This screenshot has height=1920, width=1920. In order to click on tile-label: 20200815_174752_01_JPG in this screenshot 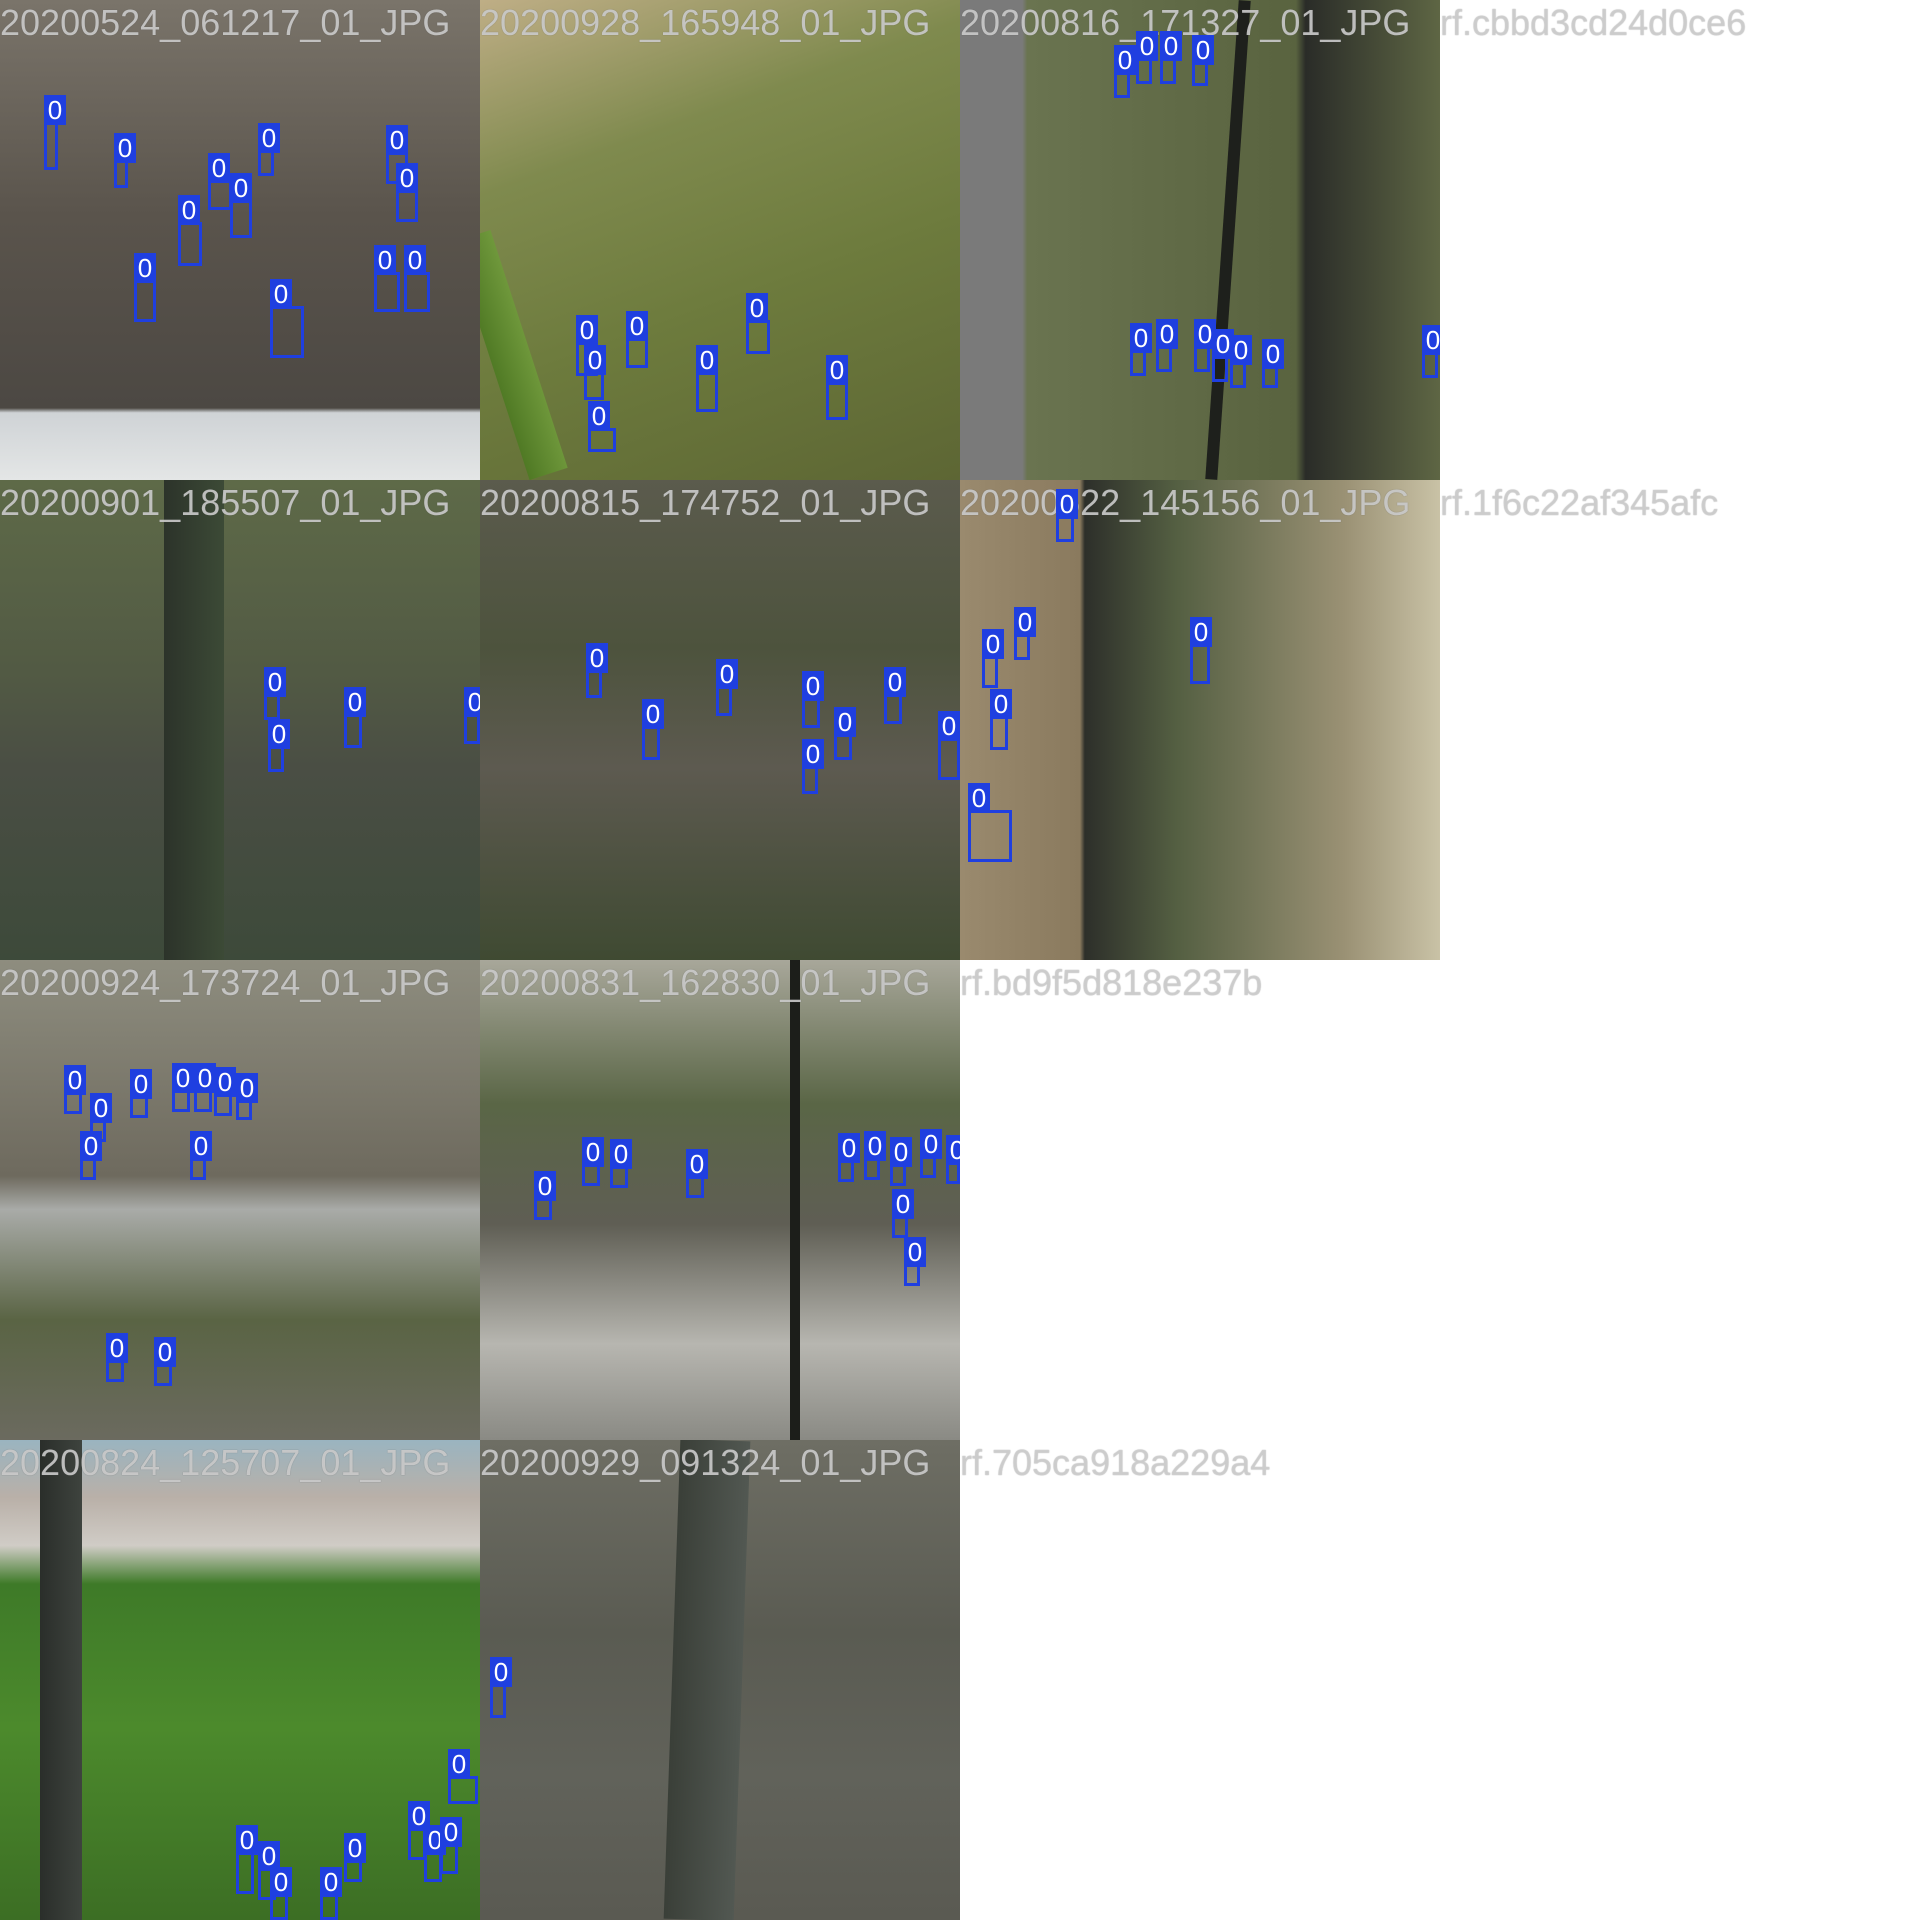, I will do `click(705, 502)`.